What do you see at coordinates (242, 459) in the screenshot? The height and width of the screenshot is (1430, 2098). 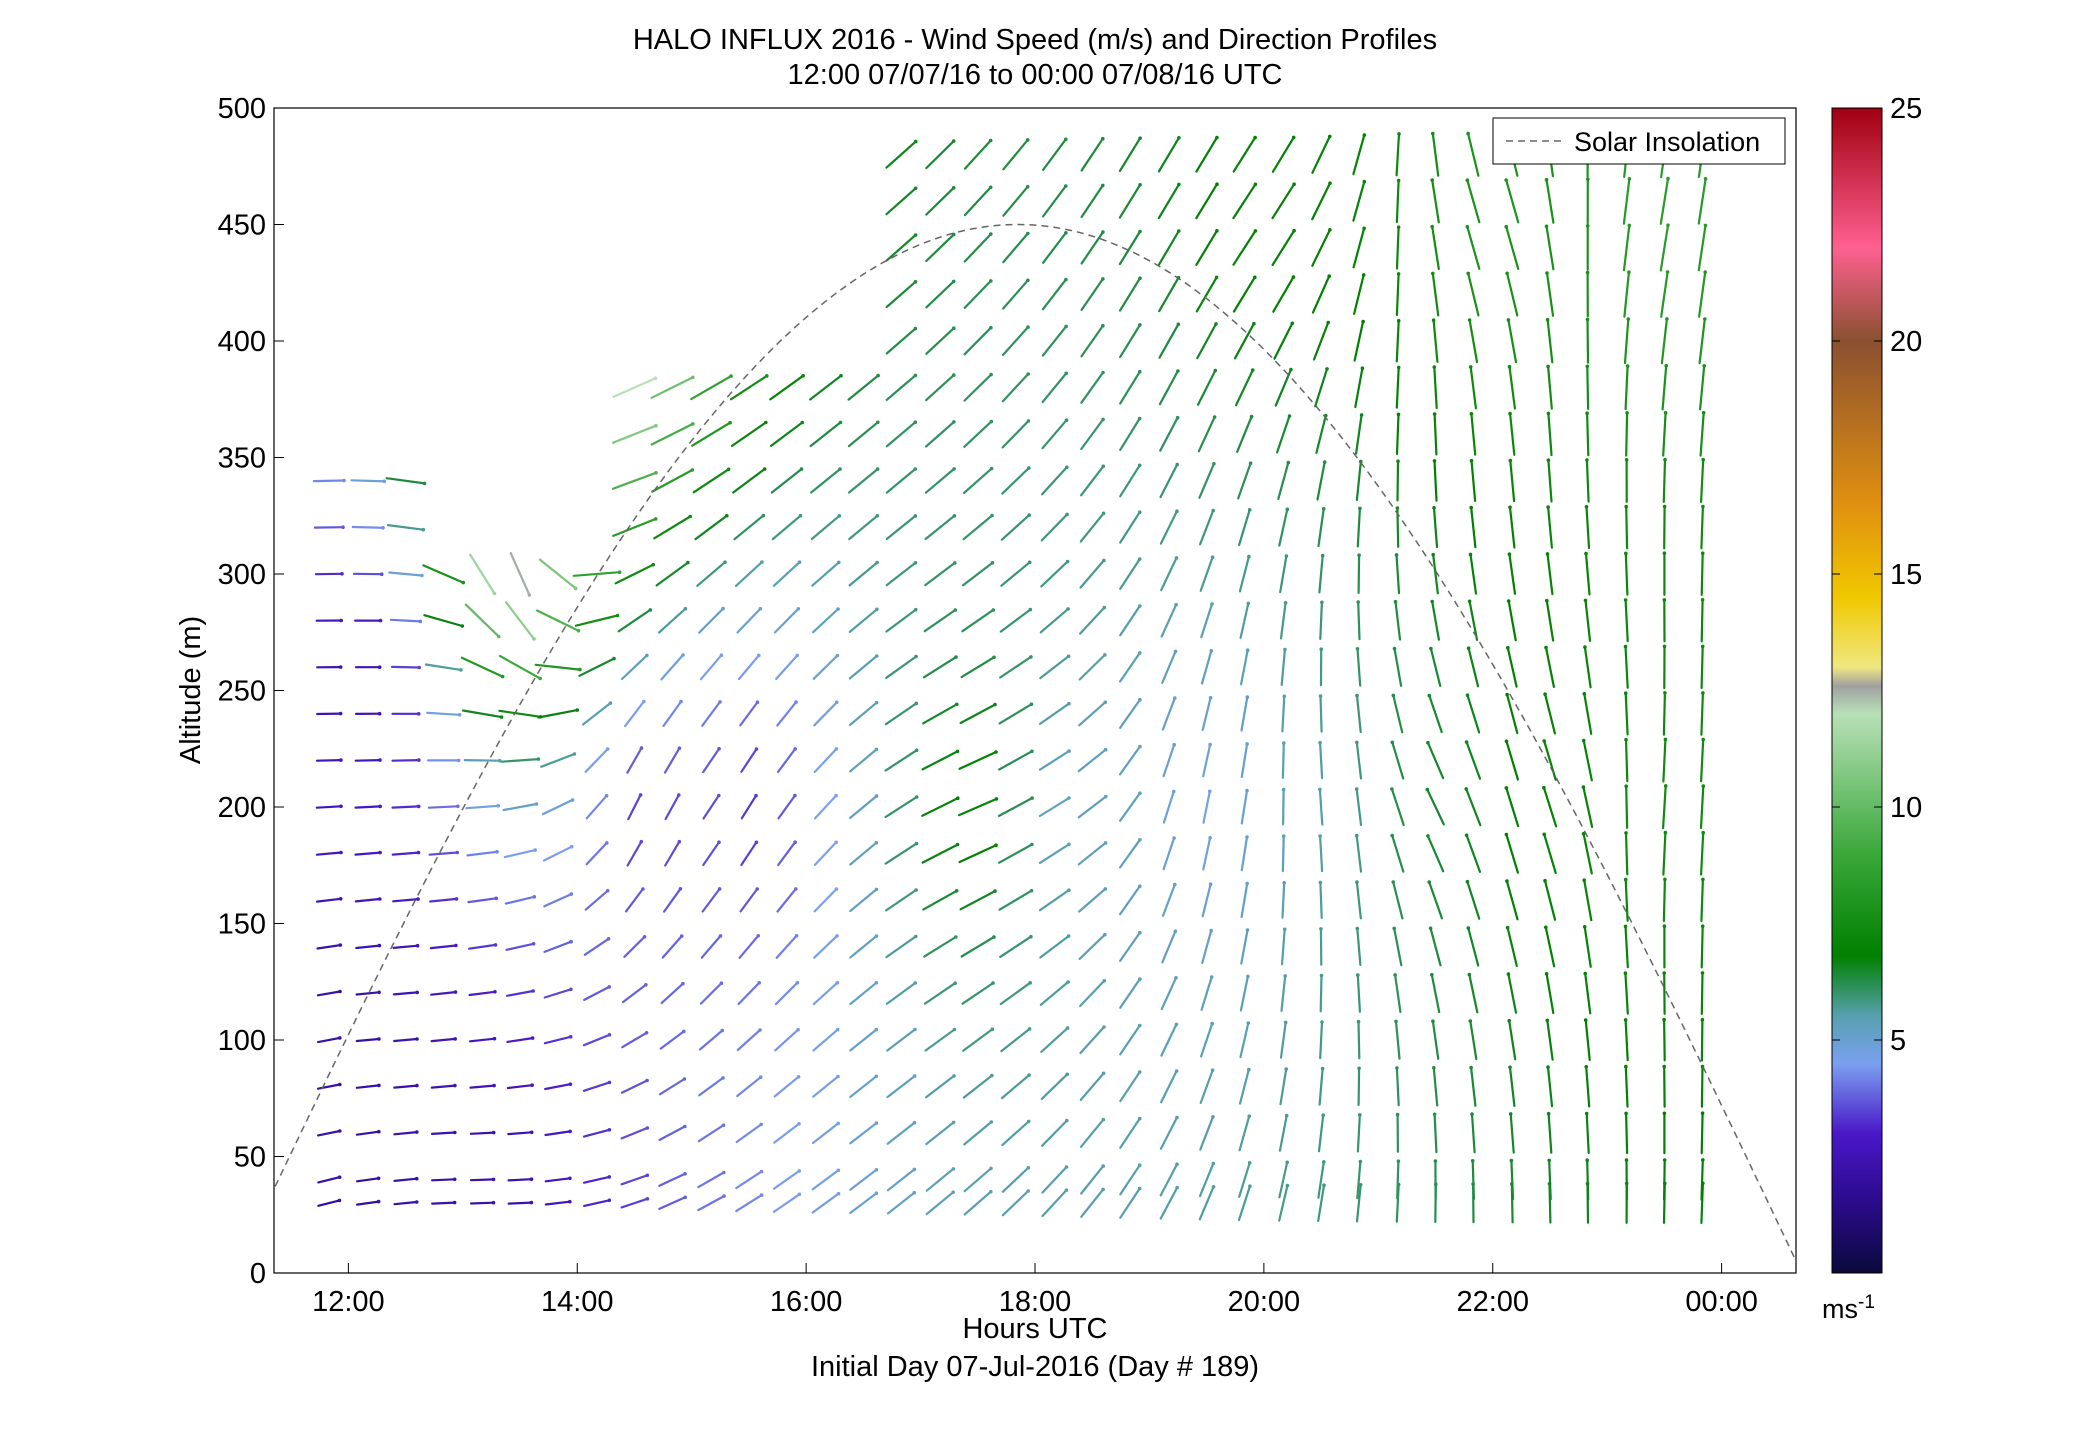 I see `y-tick-label: 350` at bounding box center [242, 459].